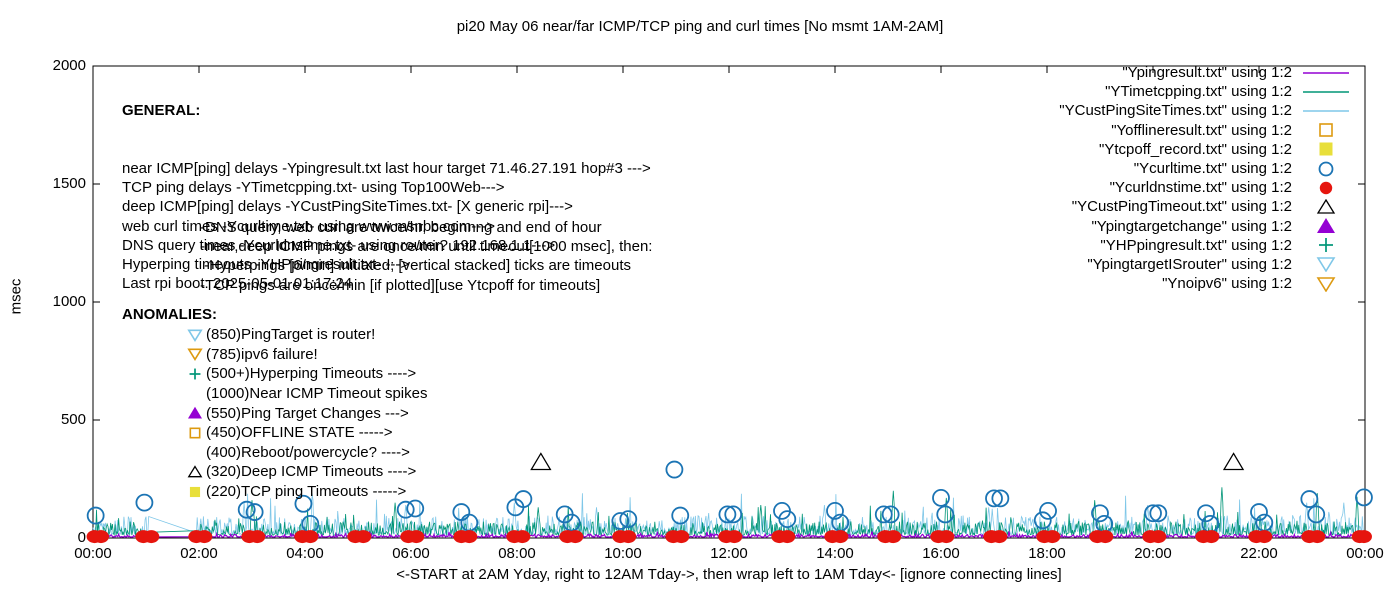 Image resolution: width=1400 pixels, height=600 pixels. I want to click on anomaly-item: (500+)Hyperping Timeouts ---->, so click(306, 374).